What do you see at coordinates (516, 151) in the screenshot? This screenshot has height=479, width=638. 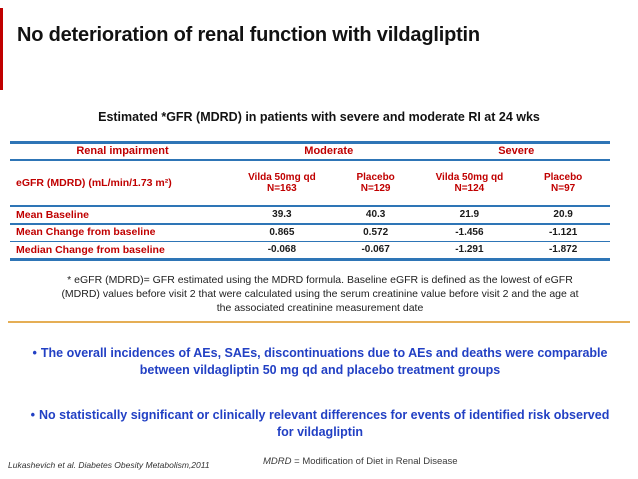 I see `group-header-severe: Severe` at bounding box center [516, 151].